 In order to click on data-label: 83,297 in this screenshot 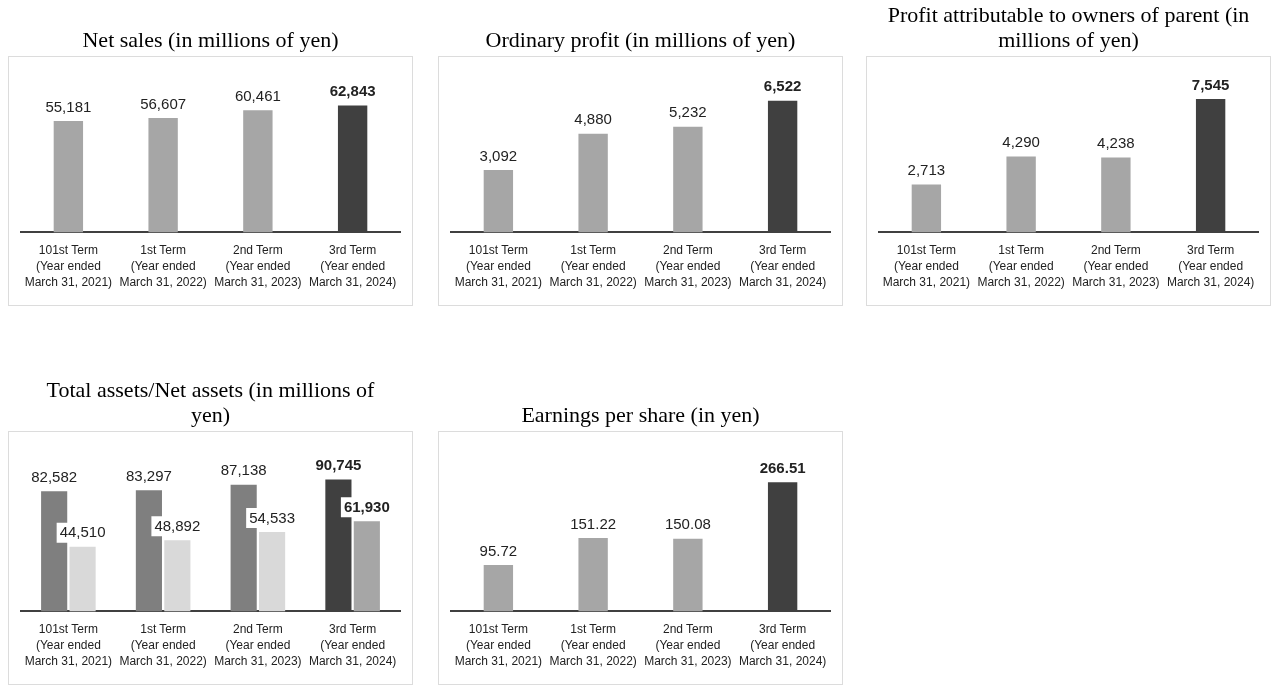, I will do `click(148, 475)`.